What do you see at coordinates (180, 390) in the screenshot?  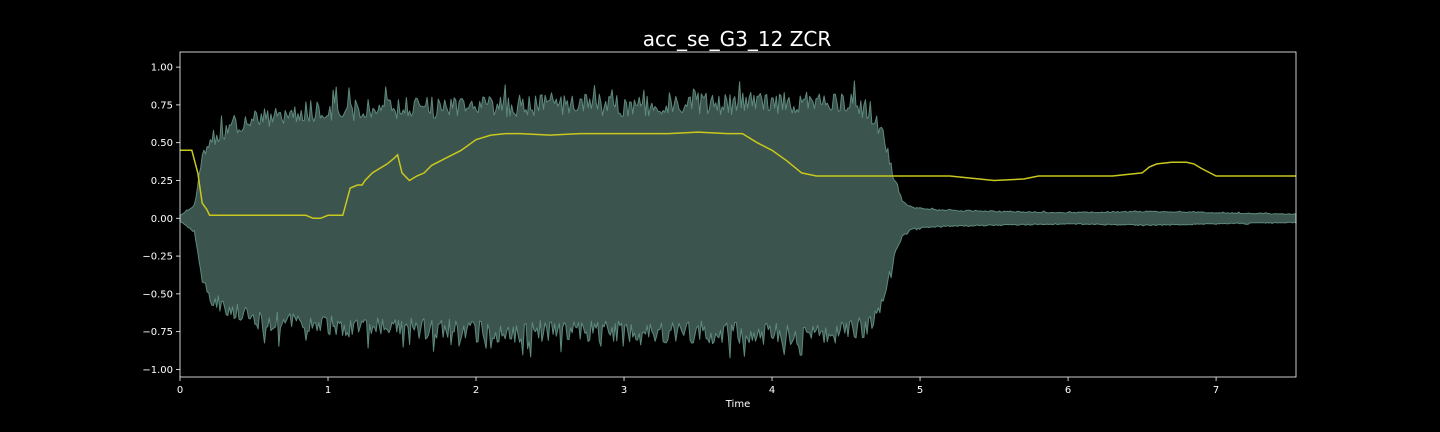 I see `x-tick-label: 0` at bounding box center [180, 390].